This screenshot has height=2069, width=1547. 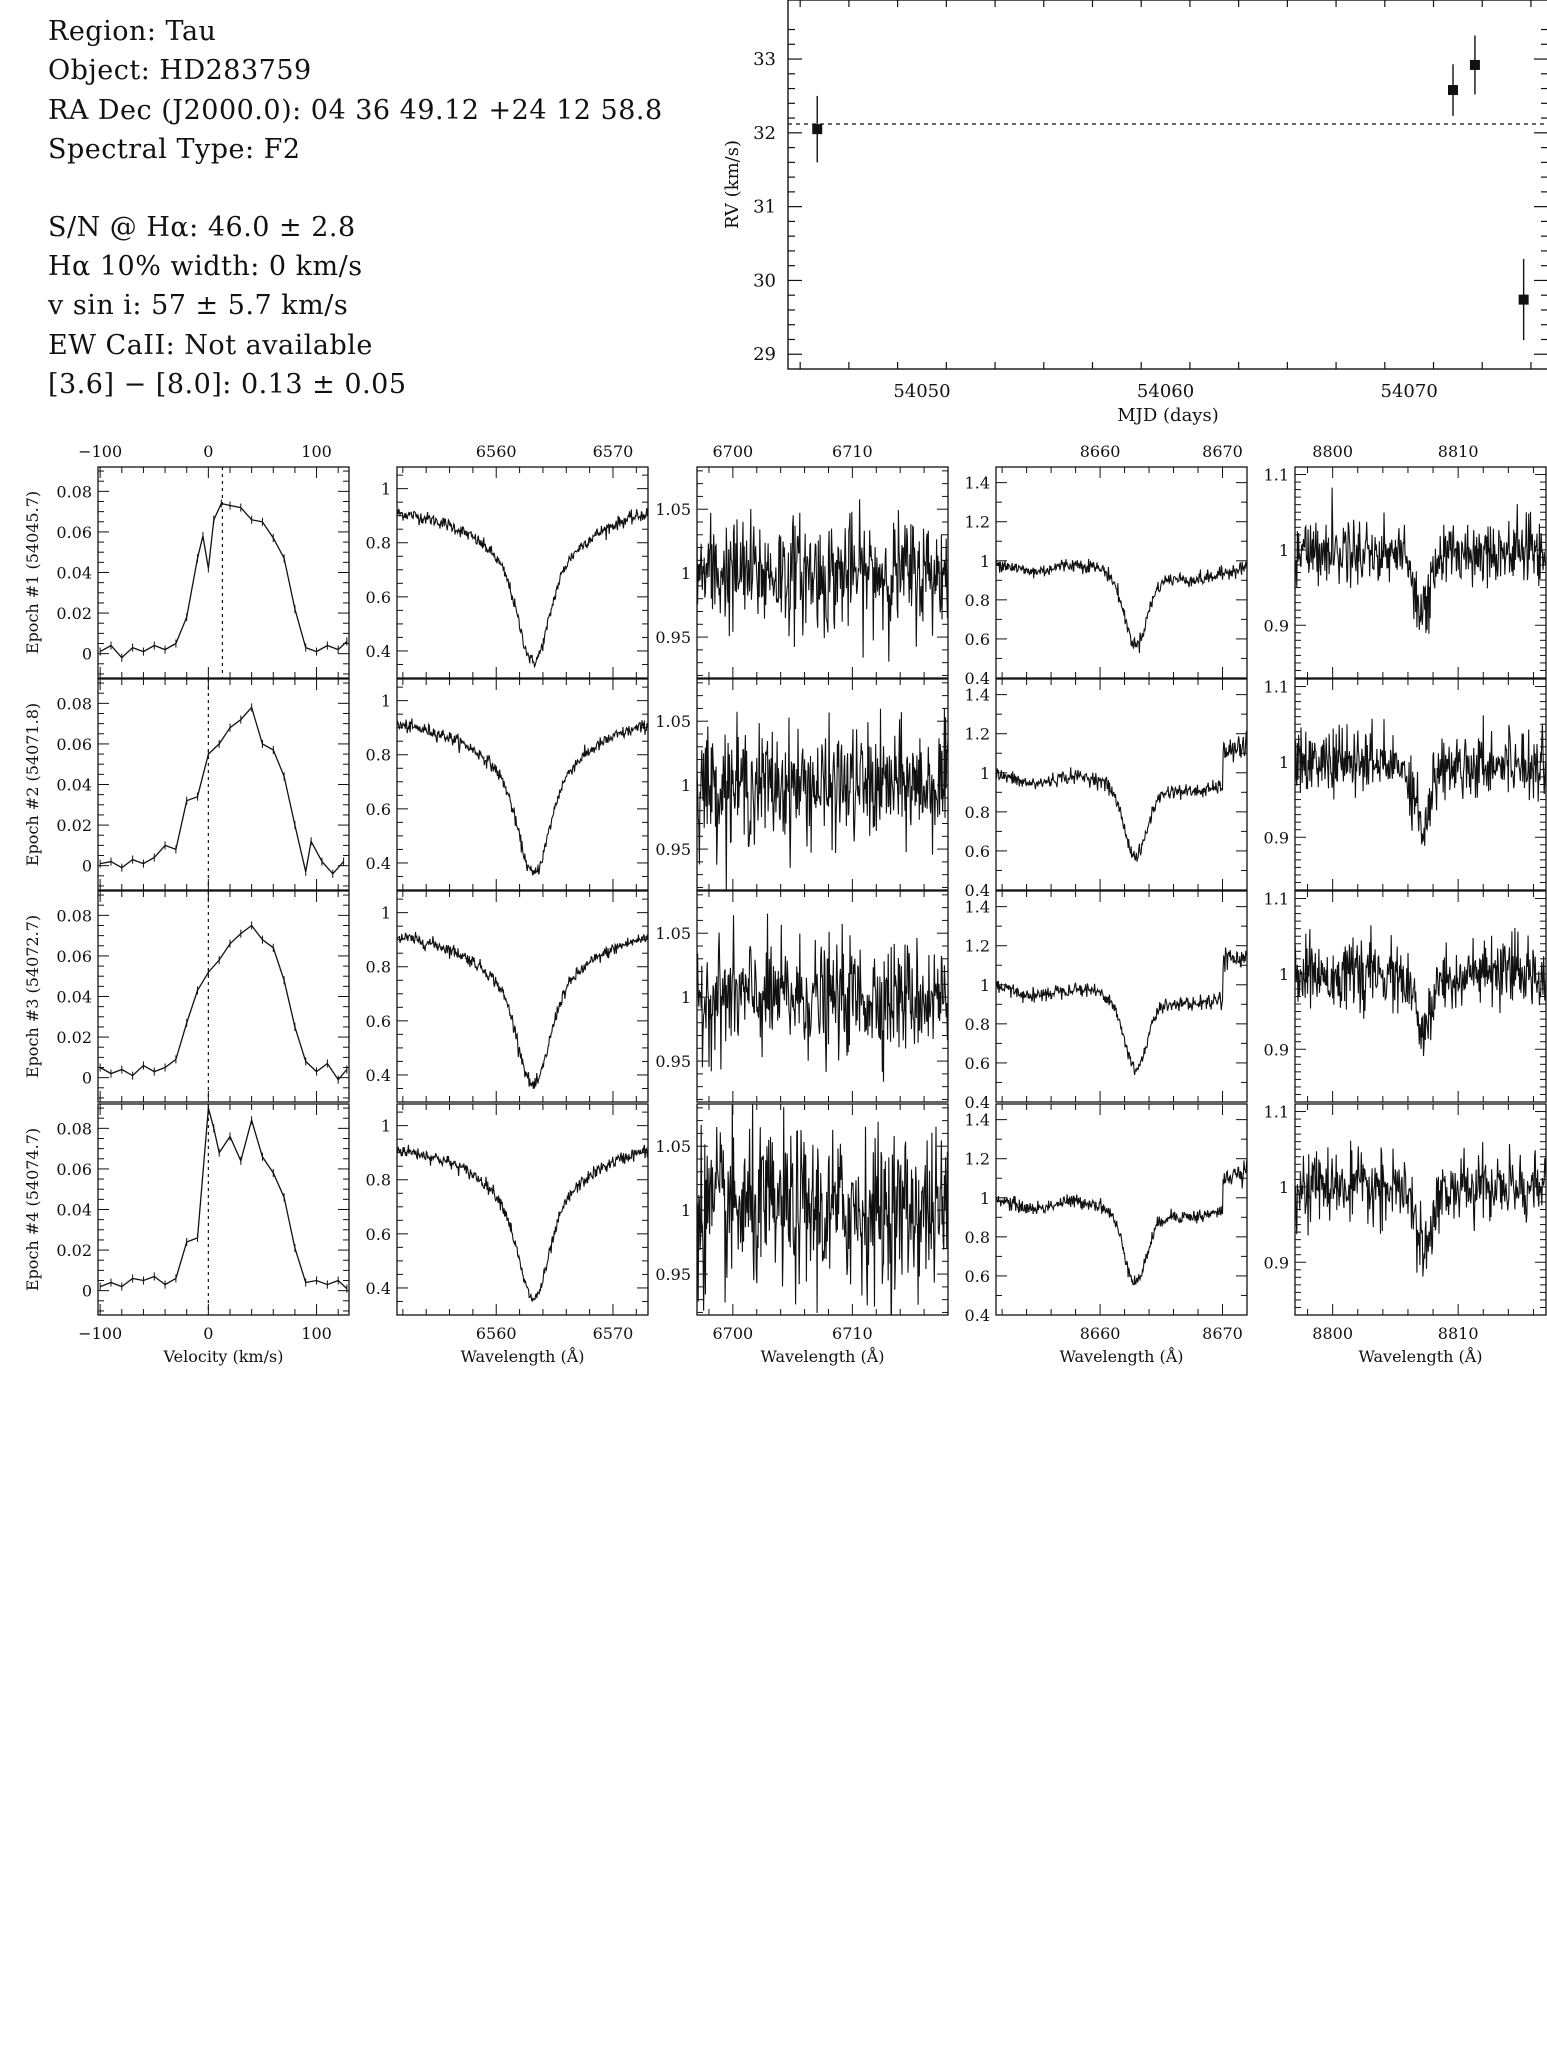 What do you see at coordinates (74, 573) in the screenshot?
I see `ytick-label: 0.04` at bounding box center [74, 573].